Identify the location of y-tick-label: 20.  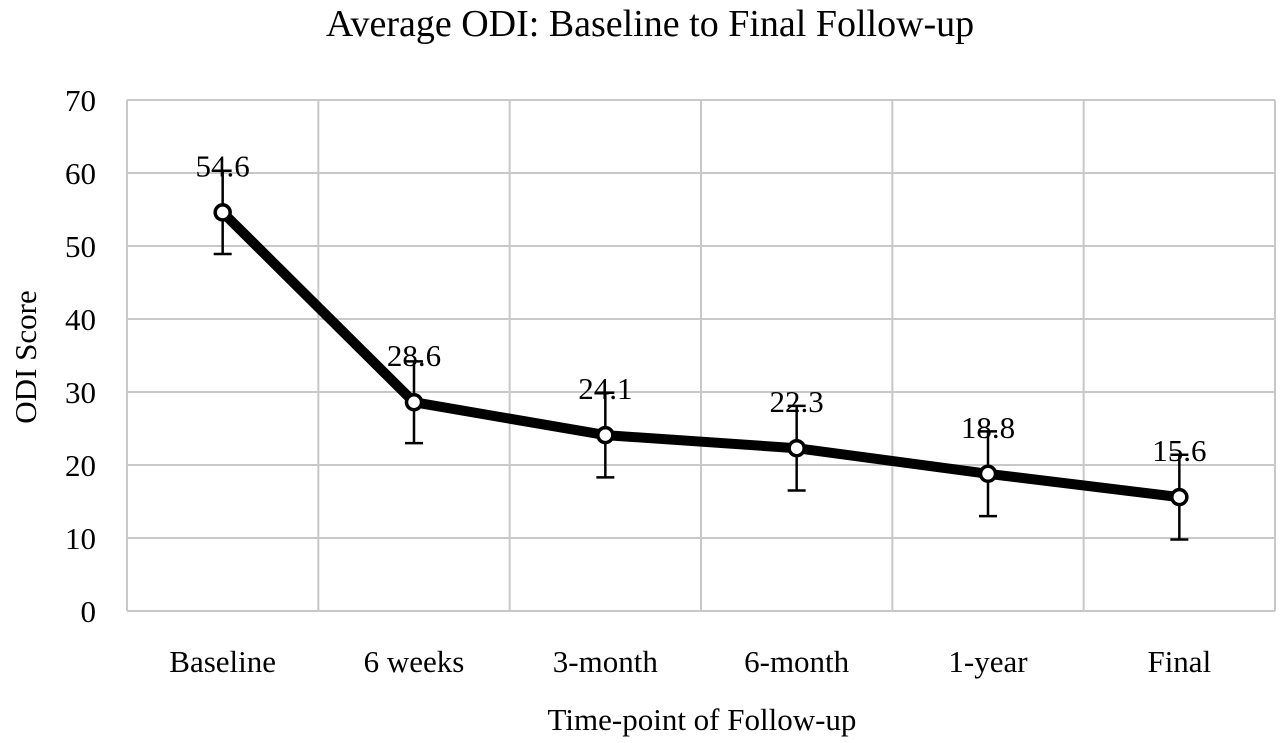
(80, 465).